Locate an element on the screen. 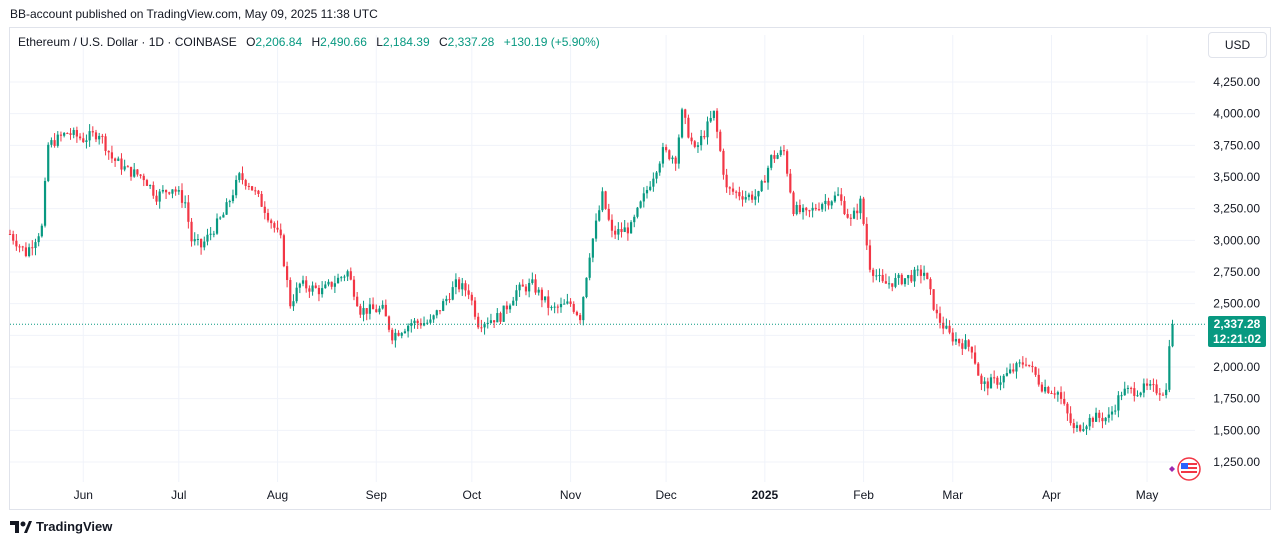 The height and width of the screenshot is (545, 1281). time-tick-label: Aug is located at coordinates (277, 495).